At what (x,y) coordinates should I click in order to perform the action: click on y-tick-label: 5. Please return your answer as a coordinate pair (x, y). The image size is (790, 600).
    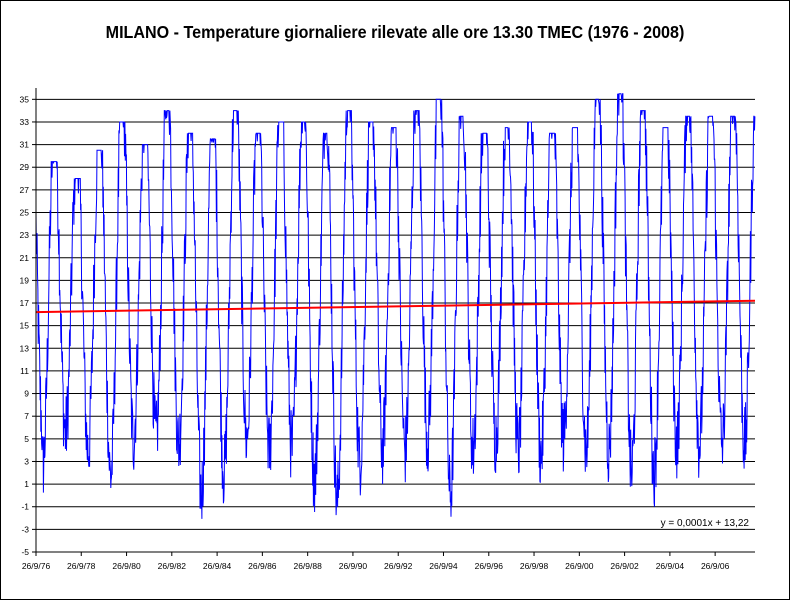
    Looking at the image, I should click on (26, 439).